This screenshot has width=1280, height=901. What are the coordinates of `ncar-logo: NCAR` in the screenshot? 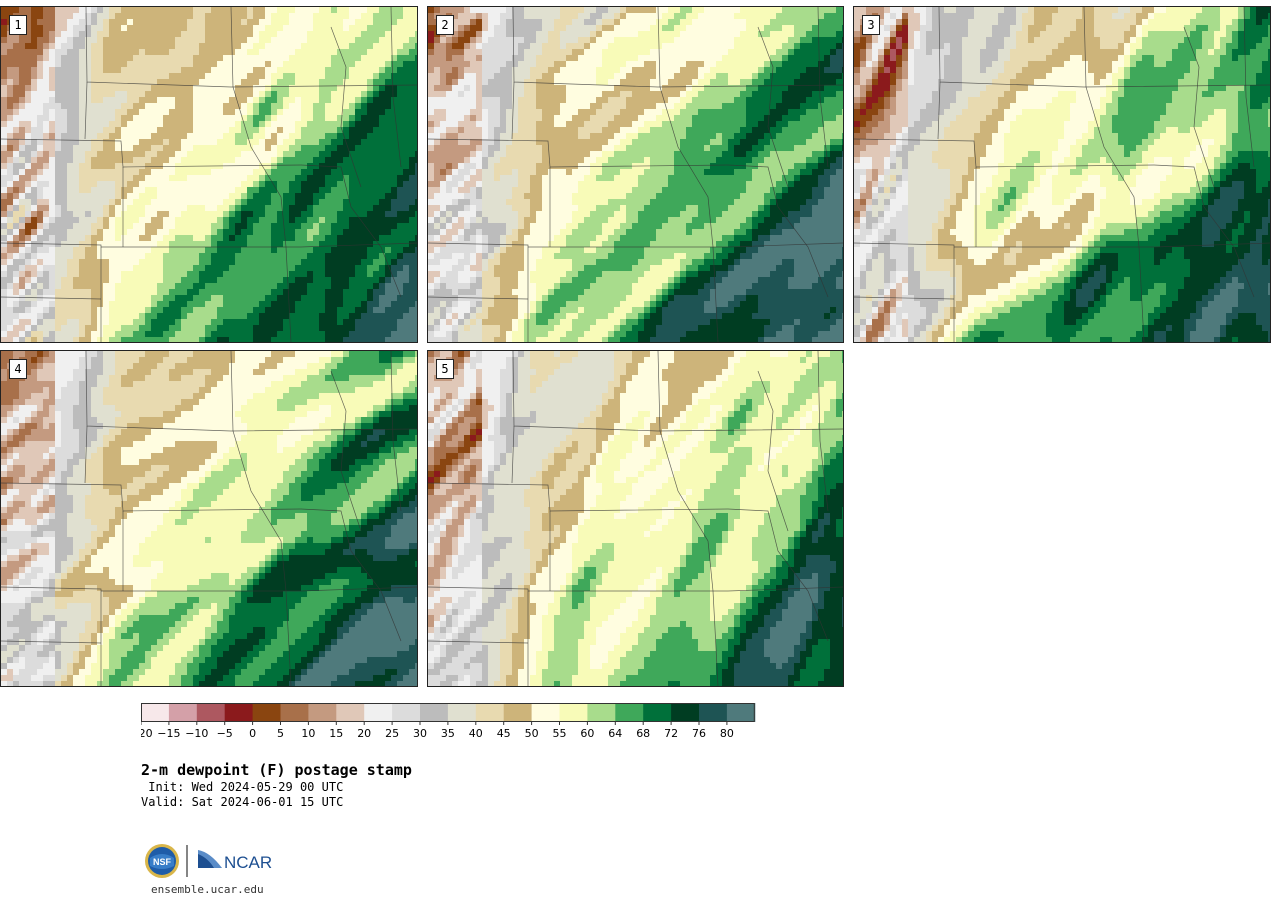 It's located at (235, 861).